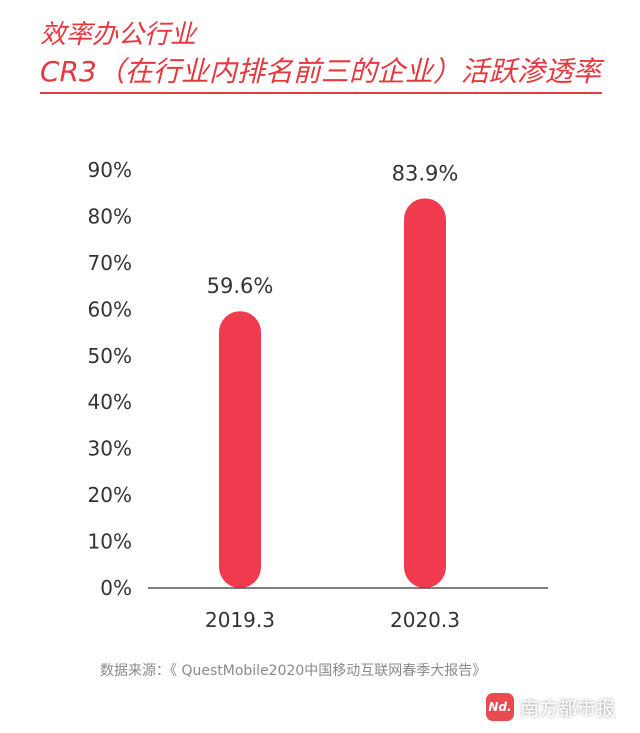 The width and height of the screenshot is (640, 733). I want to click on brand-watermark: Nd. 南方都市报, so click(550, 707).